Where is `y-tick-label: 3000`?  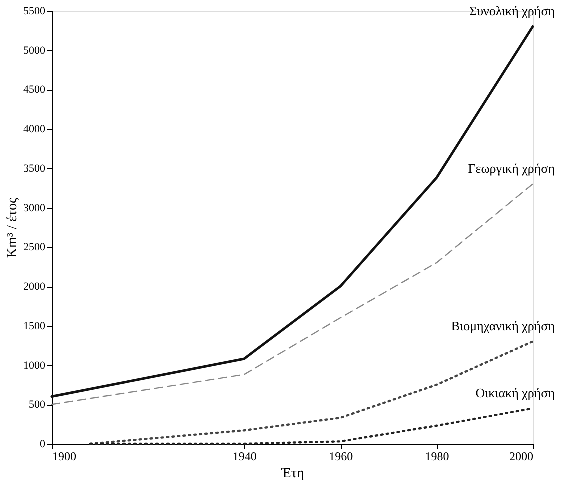 y-tick-label: 3000 is located at coordinates (35, 208).